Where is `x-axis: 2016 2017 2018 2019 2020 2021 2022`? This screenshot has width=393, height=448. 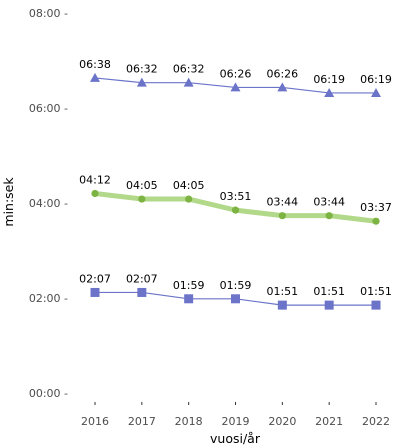 x-axis: 2016 2017 2018 2019 2020 2021 2022 is located at coordinates (235, 415).